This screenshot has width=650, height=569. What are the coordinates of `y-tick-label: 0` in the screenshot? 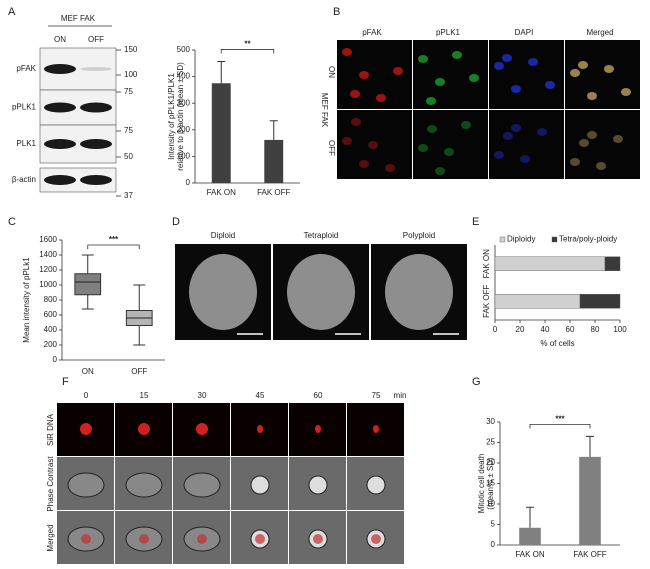 It's located at (188, 182).